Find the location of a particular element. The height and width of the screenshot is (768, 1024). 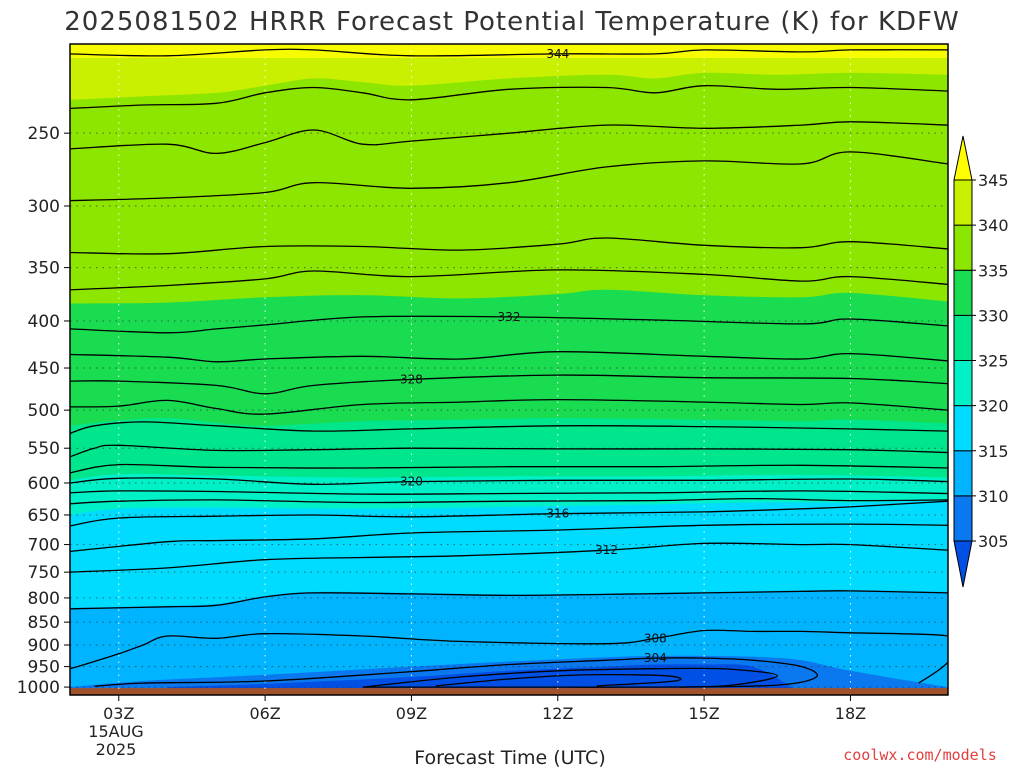

x-axis-ticks: 03Z 06Z 09Z 12Z 15Z 18Z is located at coordinates (484, 709).